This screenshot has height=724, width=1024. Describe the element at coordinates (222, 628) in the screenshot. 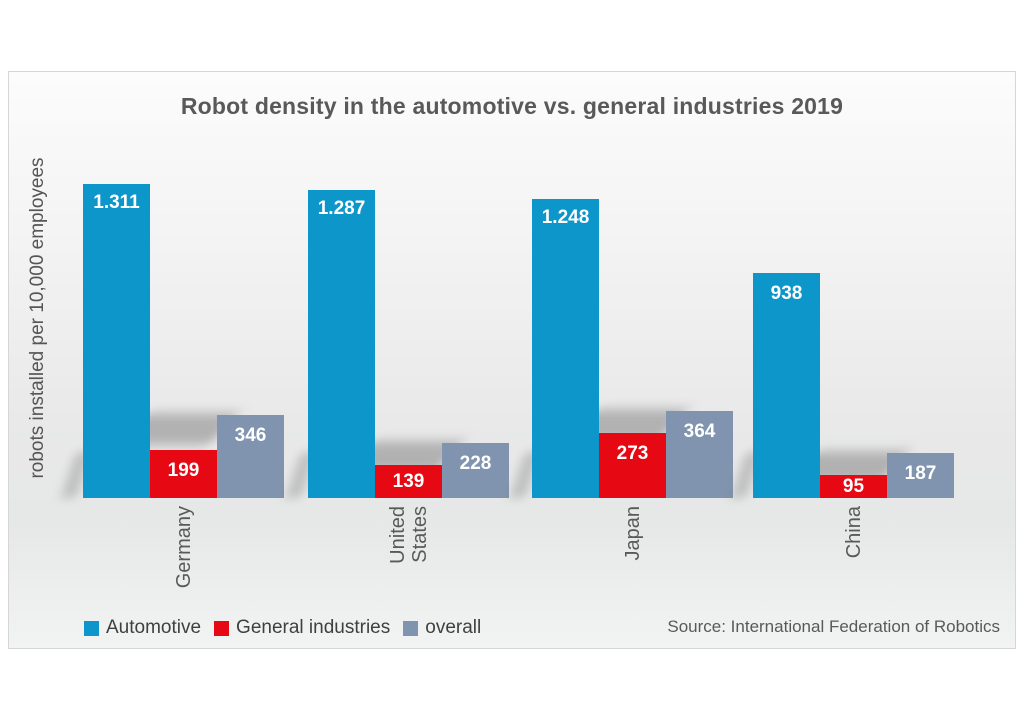

I see `legend-marker-general-industries` at that location.